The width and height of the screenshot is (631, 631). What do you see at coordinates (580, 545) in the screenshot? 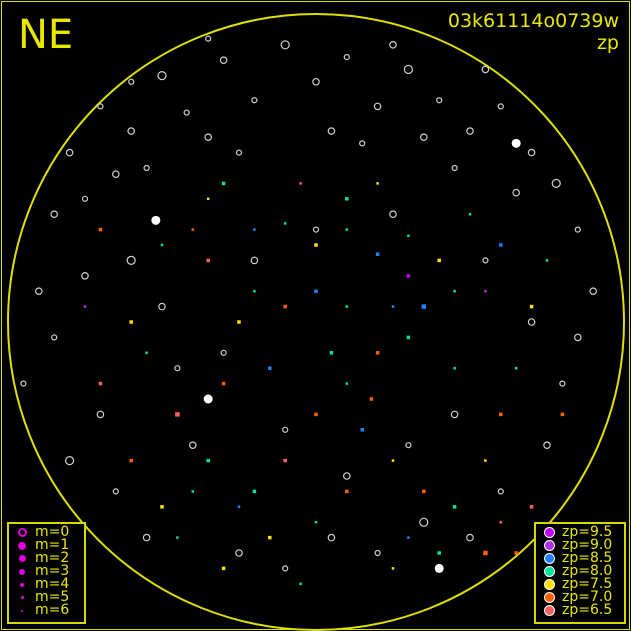
I see `zp-legend-item: zp=9.0` at bounding box center [580, 545].